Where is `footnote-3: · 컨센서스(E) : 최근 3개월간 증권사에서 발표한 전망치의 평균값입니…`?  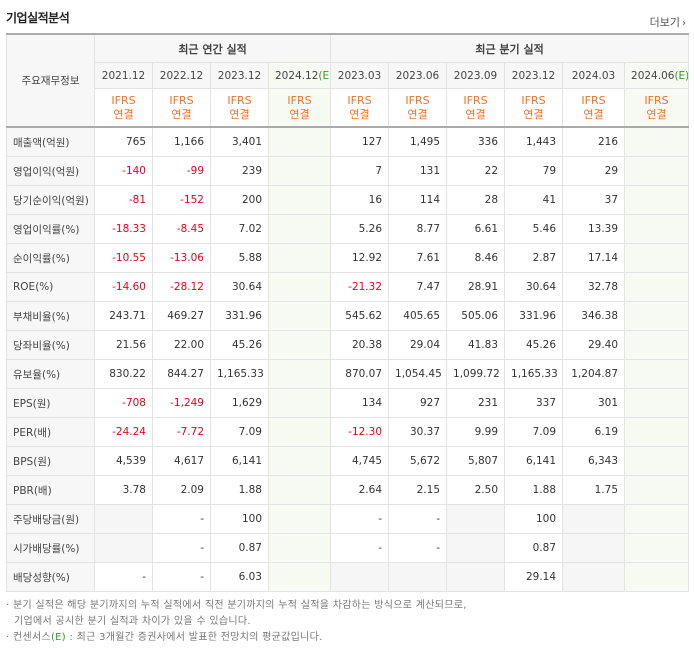
footnote-3: · 컨센서스(E) : 최근 3개월간 증권사에서 발표한 전망치의 평균값입니… is located at coordinates (164, 637).